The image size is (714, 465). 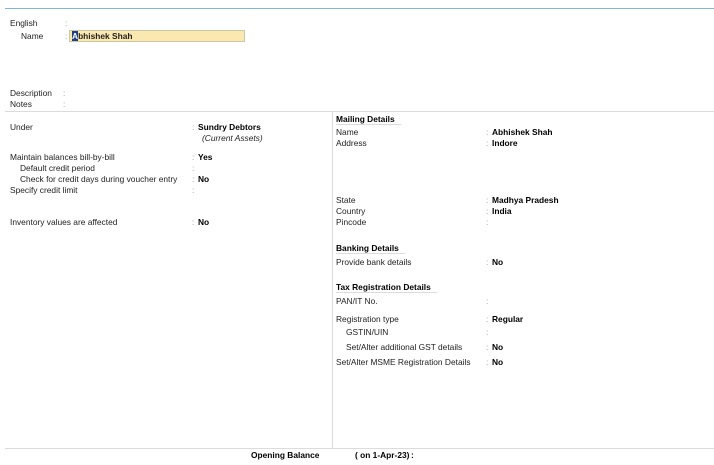 What do you see at coordinates (351, 211) in the screenshot?
I see `country-label: Country` at bounding box center [351, 211].